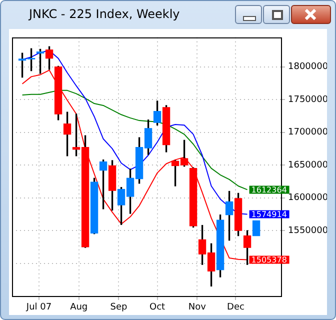 The image size is (336, 320). Describe the element at coordinates (79, 307) in the screenshot. I see `x-tick-label: Aug` at that location.